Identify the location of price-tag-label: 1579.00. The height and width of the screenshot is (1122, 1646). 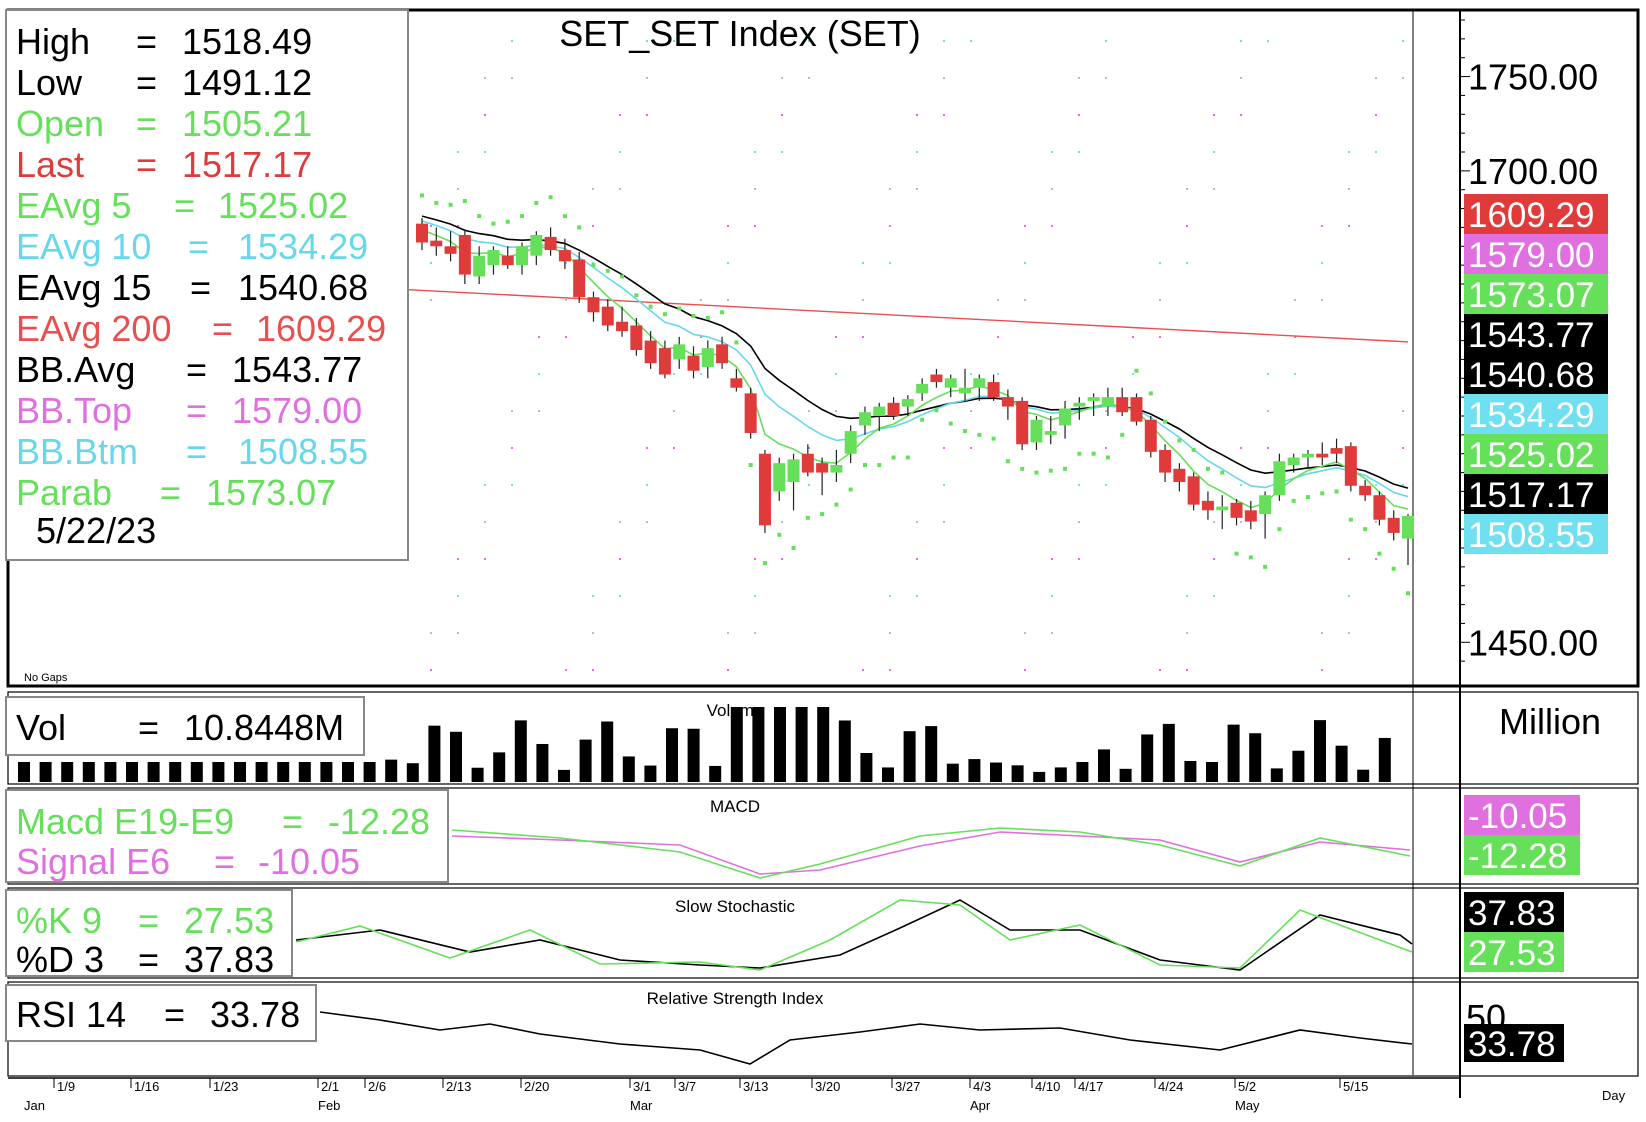
(1531, 255).